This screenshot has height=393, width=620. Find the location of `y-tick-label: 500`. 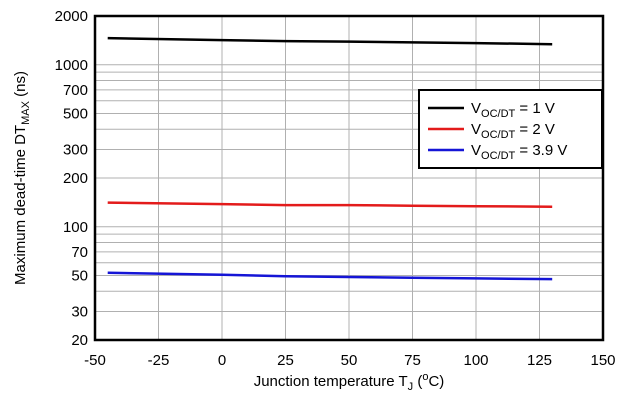

y-tick-label: 500 is located at coordinates (75, 114).